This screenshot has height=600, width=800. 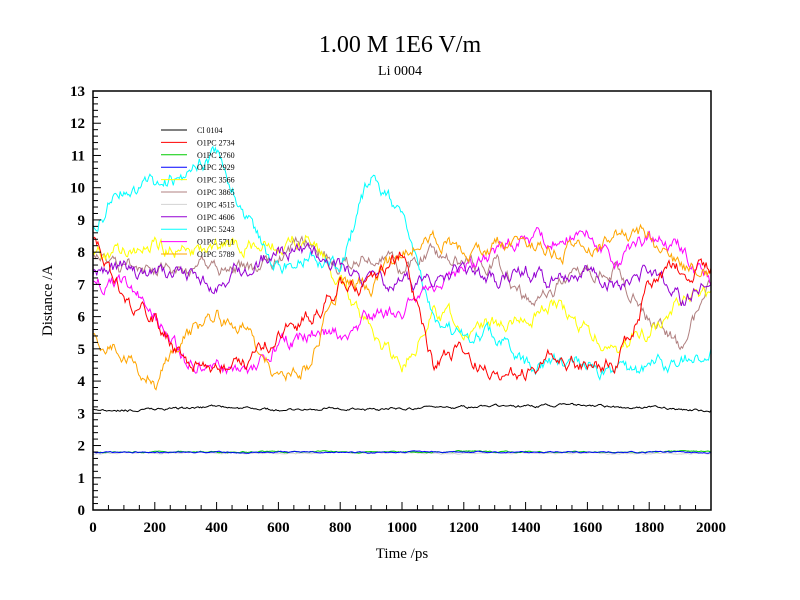 What do you see at coordinates (216, 155) in the screenshot?
I see `legend-label: O1PC 2760` at bounding box center [216, 155].